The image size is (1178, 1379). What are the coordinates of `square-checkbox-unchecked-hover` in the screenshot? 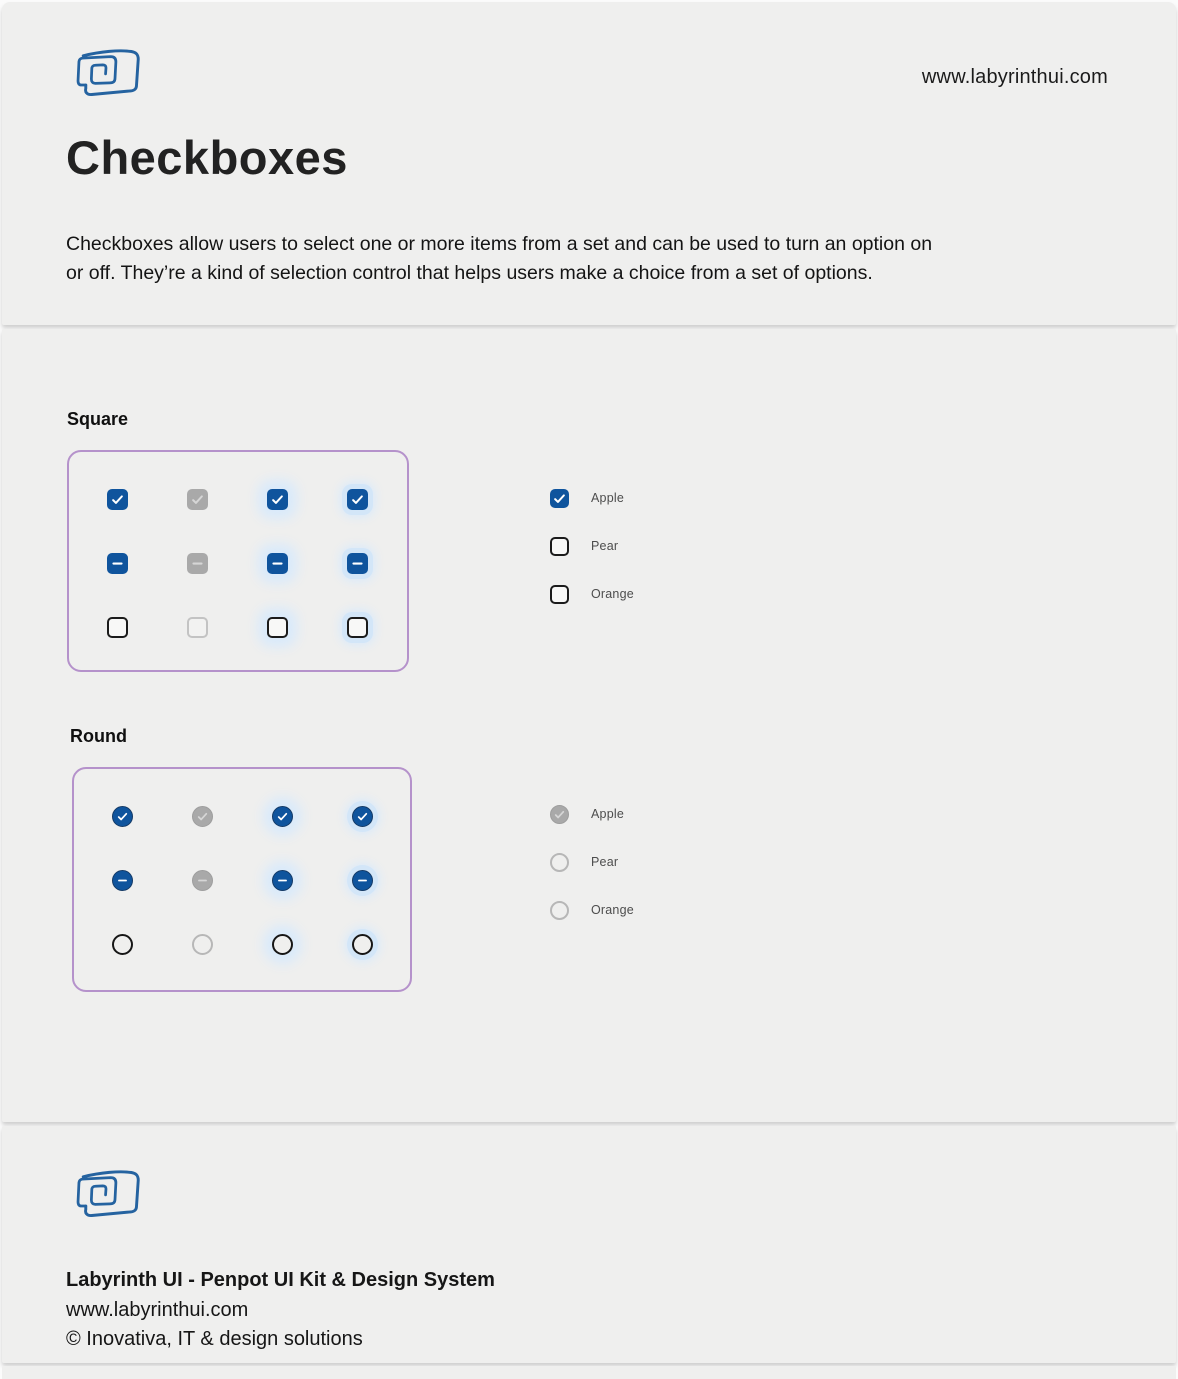 It's located at (277, 627).